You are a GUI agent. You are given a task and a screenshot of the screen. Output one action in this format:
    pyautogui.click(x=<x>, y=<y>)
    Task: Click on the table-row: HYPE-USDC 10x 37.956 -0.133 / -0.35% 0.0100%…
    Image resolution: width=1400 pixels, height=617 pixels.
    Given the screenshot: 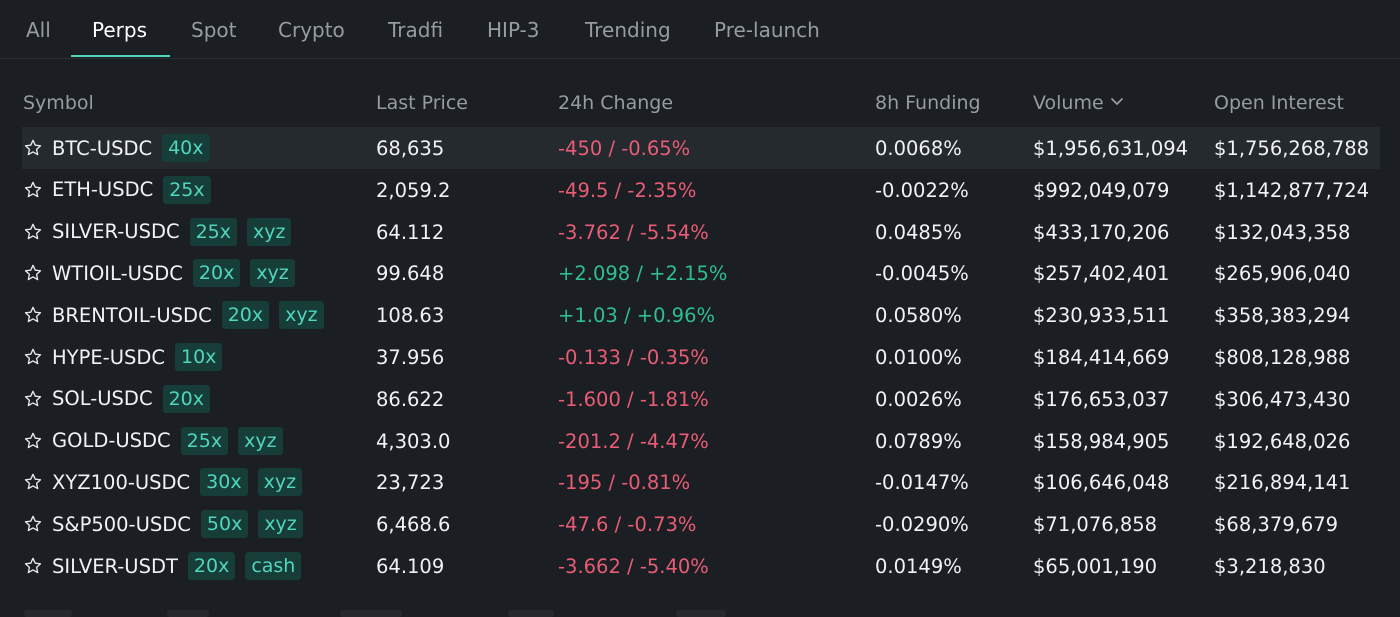 What is the action you would take?
    pyautogui.click(x=701, y=357)
    